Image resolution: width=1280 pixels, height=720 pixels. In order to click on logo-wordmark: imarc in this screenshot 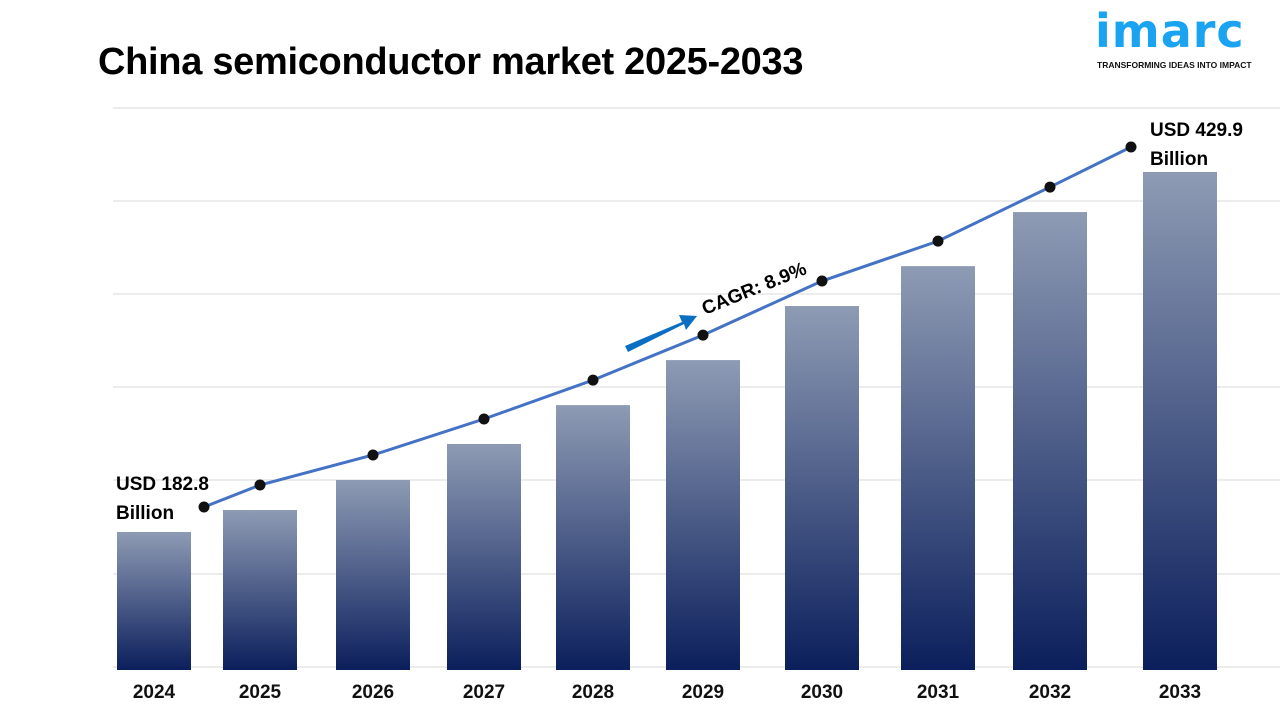, I will do `click(1170, 31)`.